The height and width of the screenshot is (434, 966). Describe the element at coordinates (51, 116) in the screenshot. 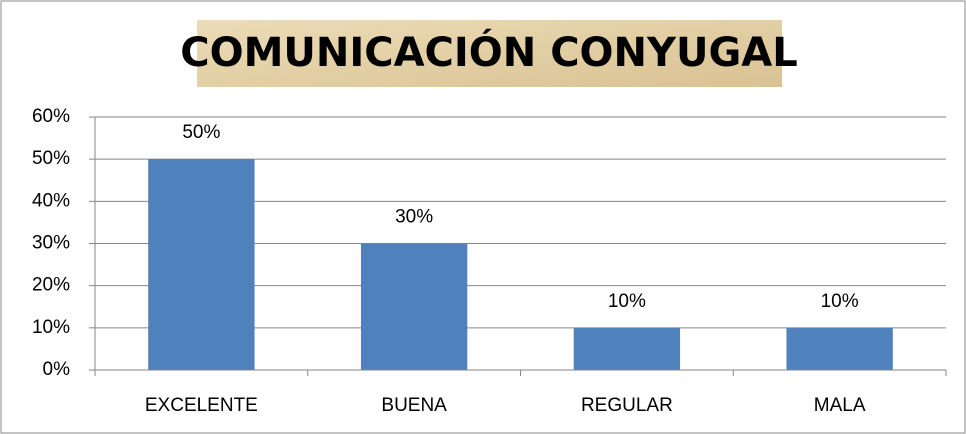

I see `y-tick-label: 60%` at that location.